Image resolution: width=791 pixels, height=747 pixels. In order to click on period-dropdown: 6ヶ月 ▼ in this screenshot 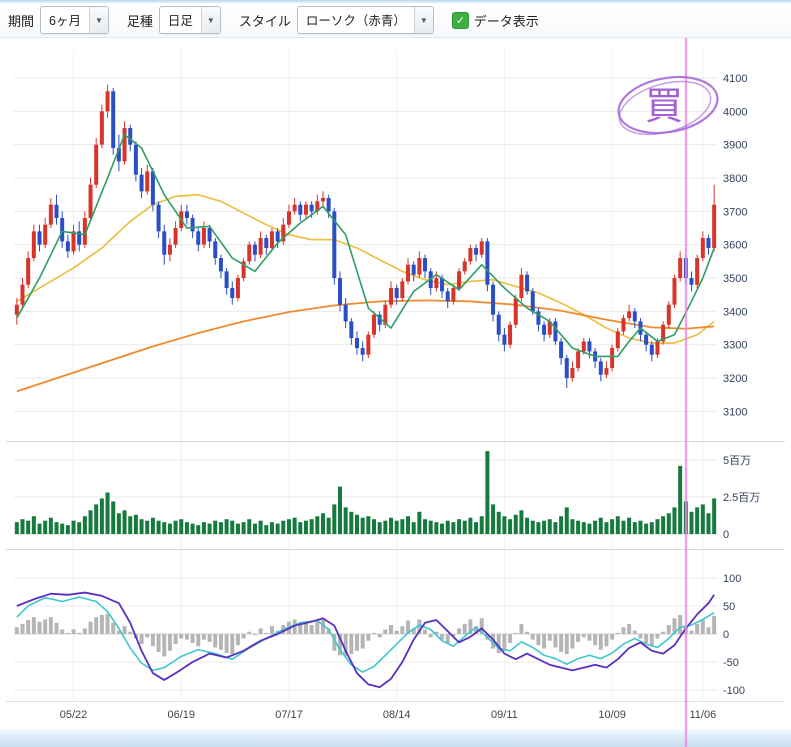, I will do `click(74, 20)`.